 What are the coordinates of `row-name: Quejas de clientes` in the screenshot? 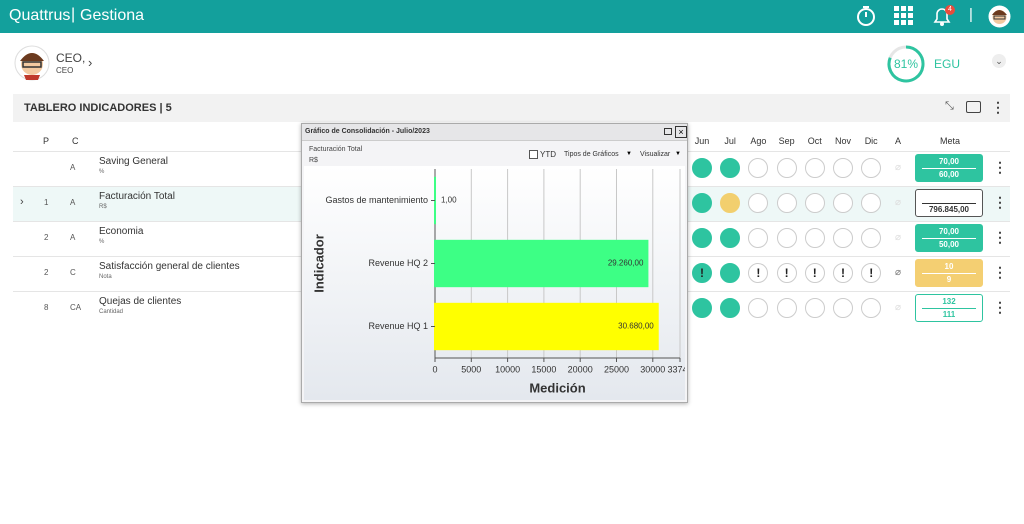 It's located at (140, 301).